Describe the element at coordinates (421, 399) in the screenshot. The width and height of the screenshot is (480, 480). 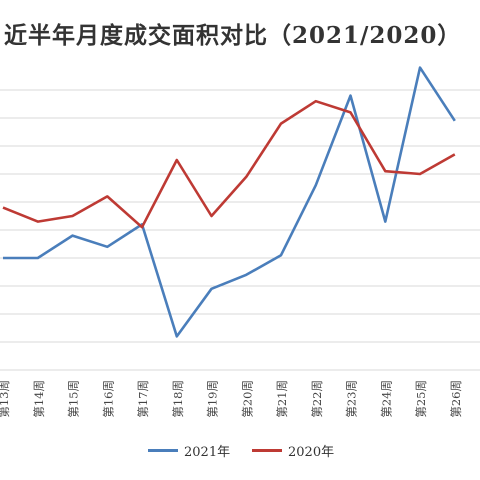
I see `x-tick-label: 第25周` at that location.